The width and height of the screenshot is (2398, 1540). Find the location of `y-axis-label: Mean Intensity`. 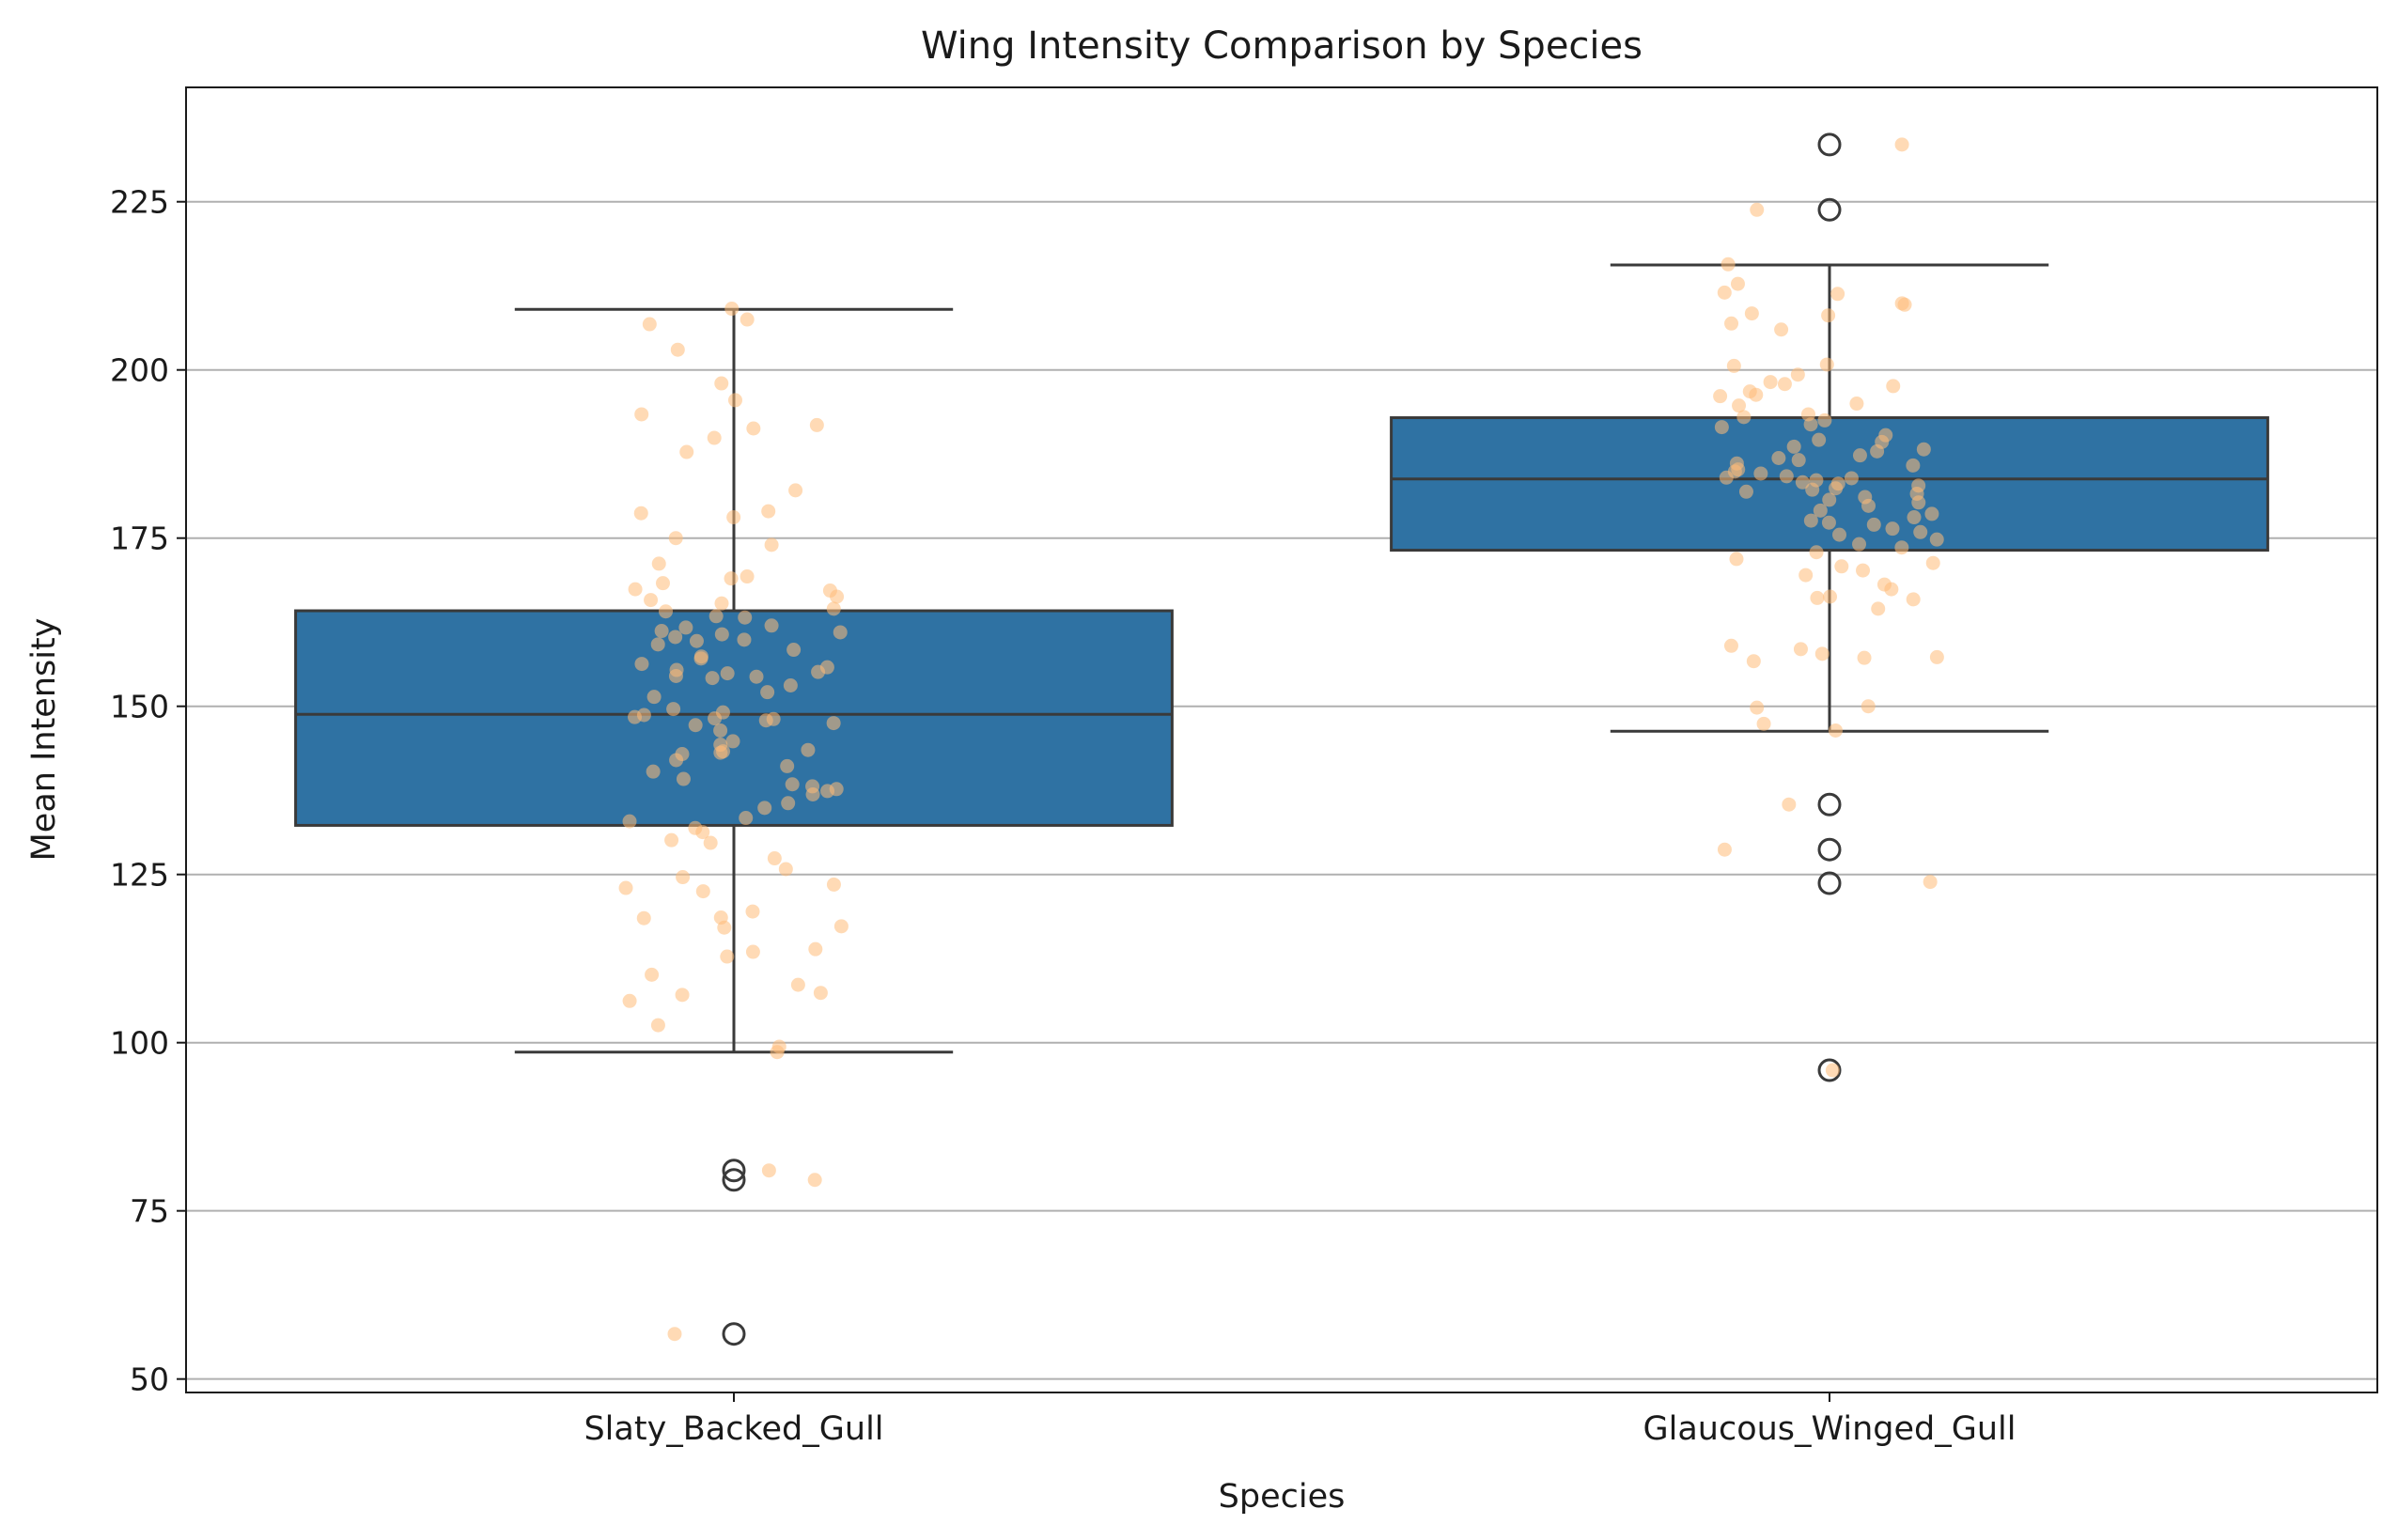

y-axis-label: Mean Intensity is located at coordinates (44, 740).